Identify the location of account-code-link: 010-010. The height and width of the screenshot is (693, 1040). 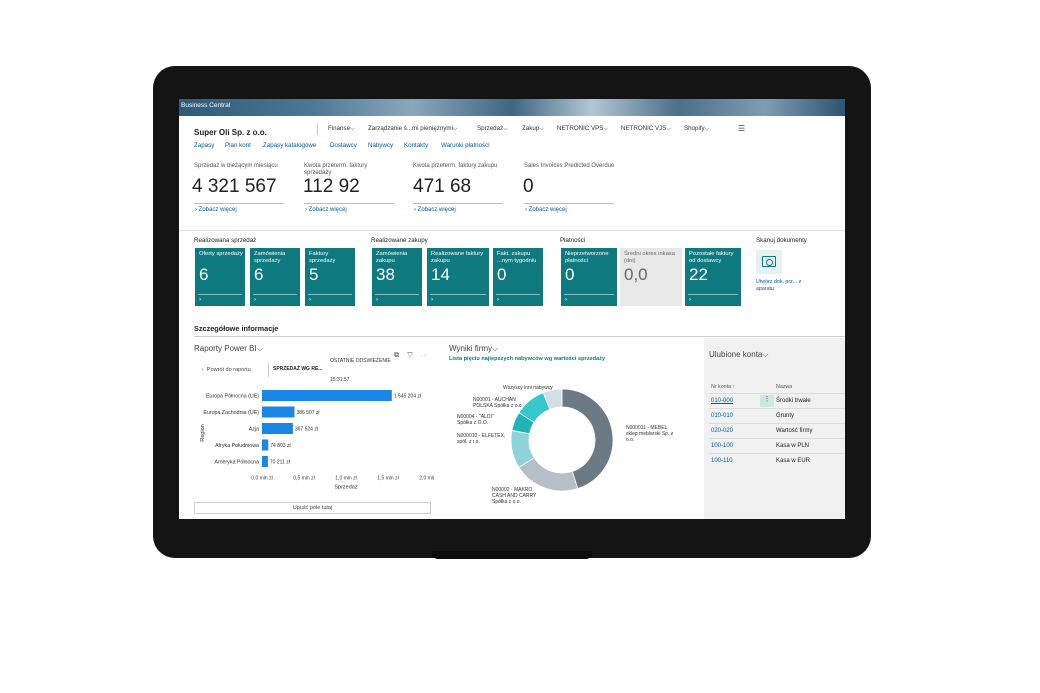
(722, 416).